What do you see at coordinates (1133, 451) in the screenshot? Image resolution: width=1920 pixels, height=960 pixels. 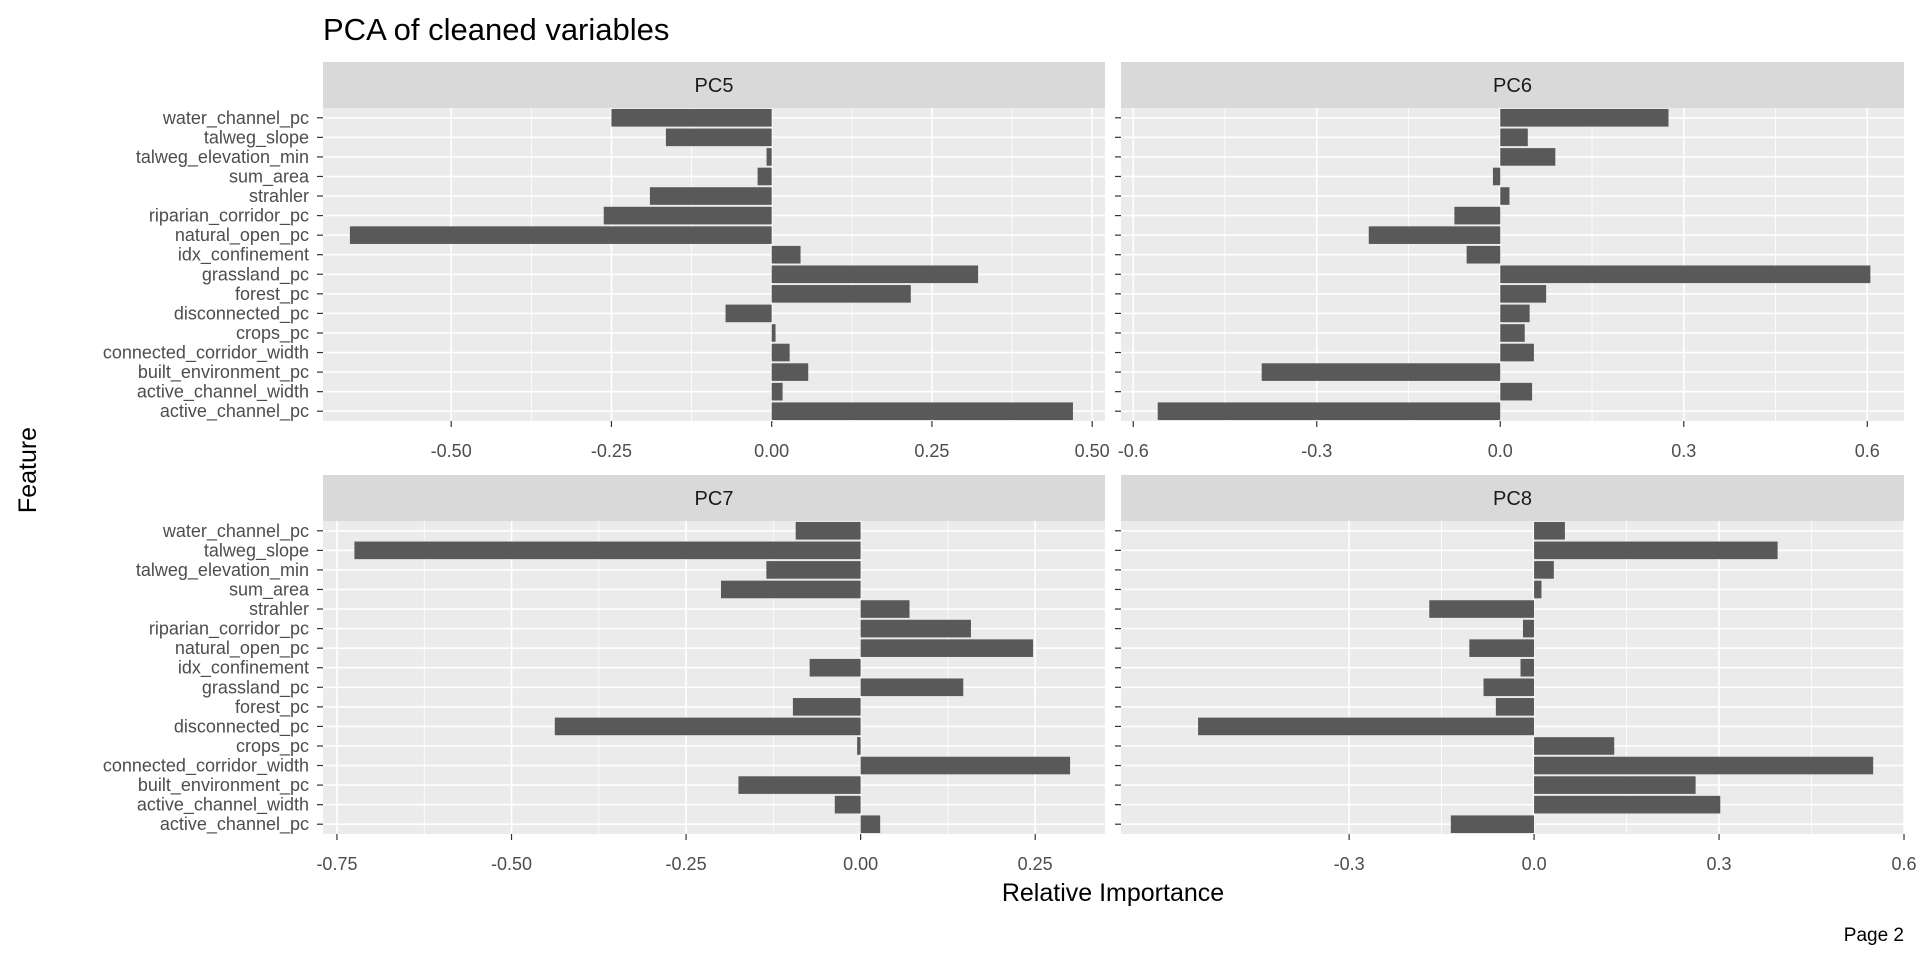 I see `x-tick-label: -0.6` at bounding box center [1133, 451].